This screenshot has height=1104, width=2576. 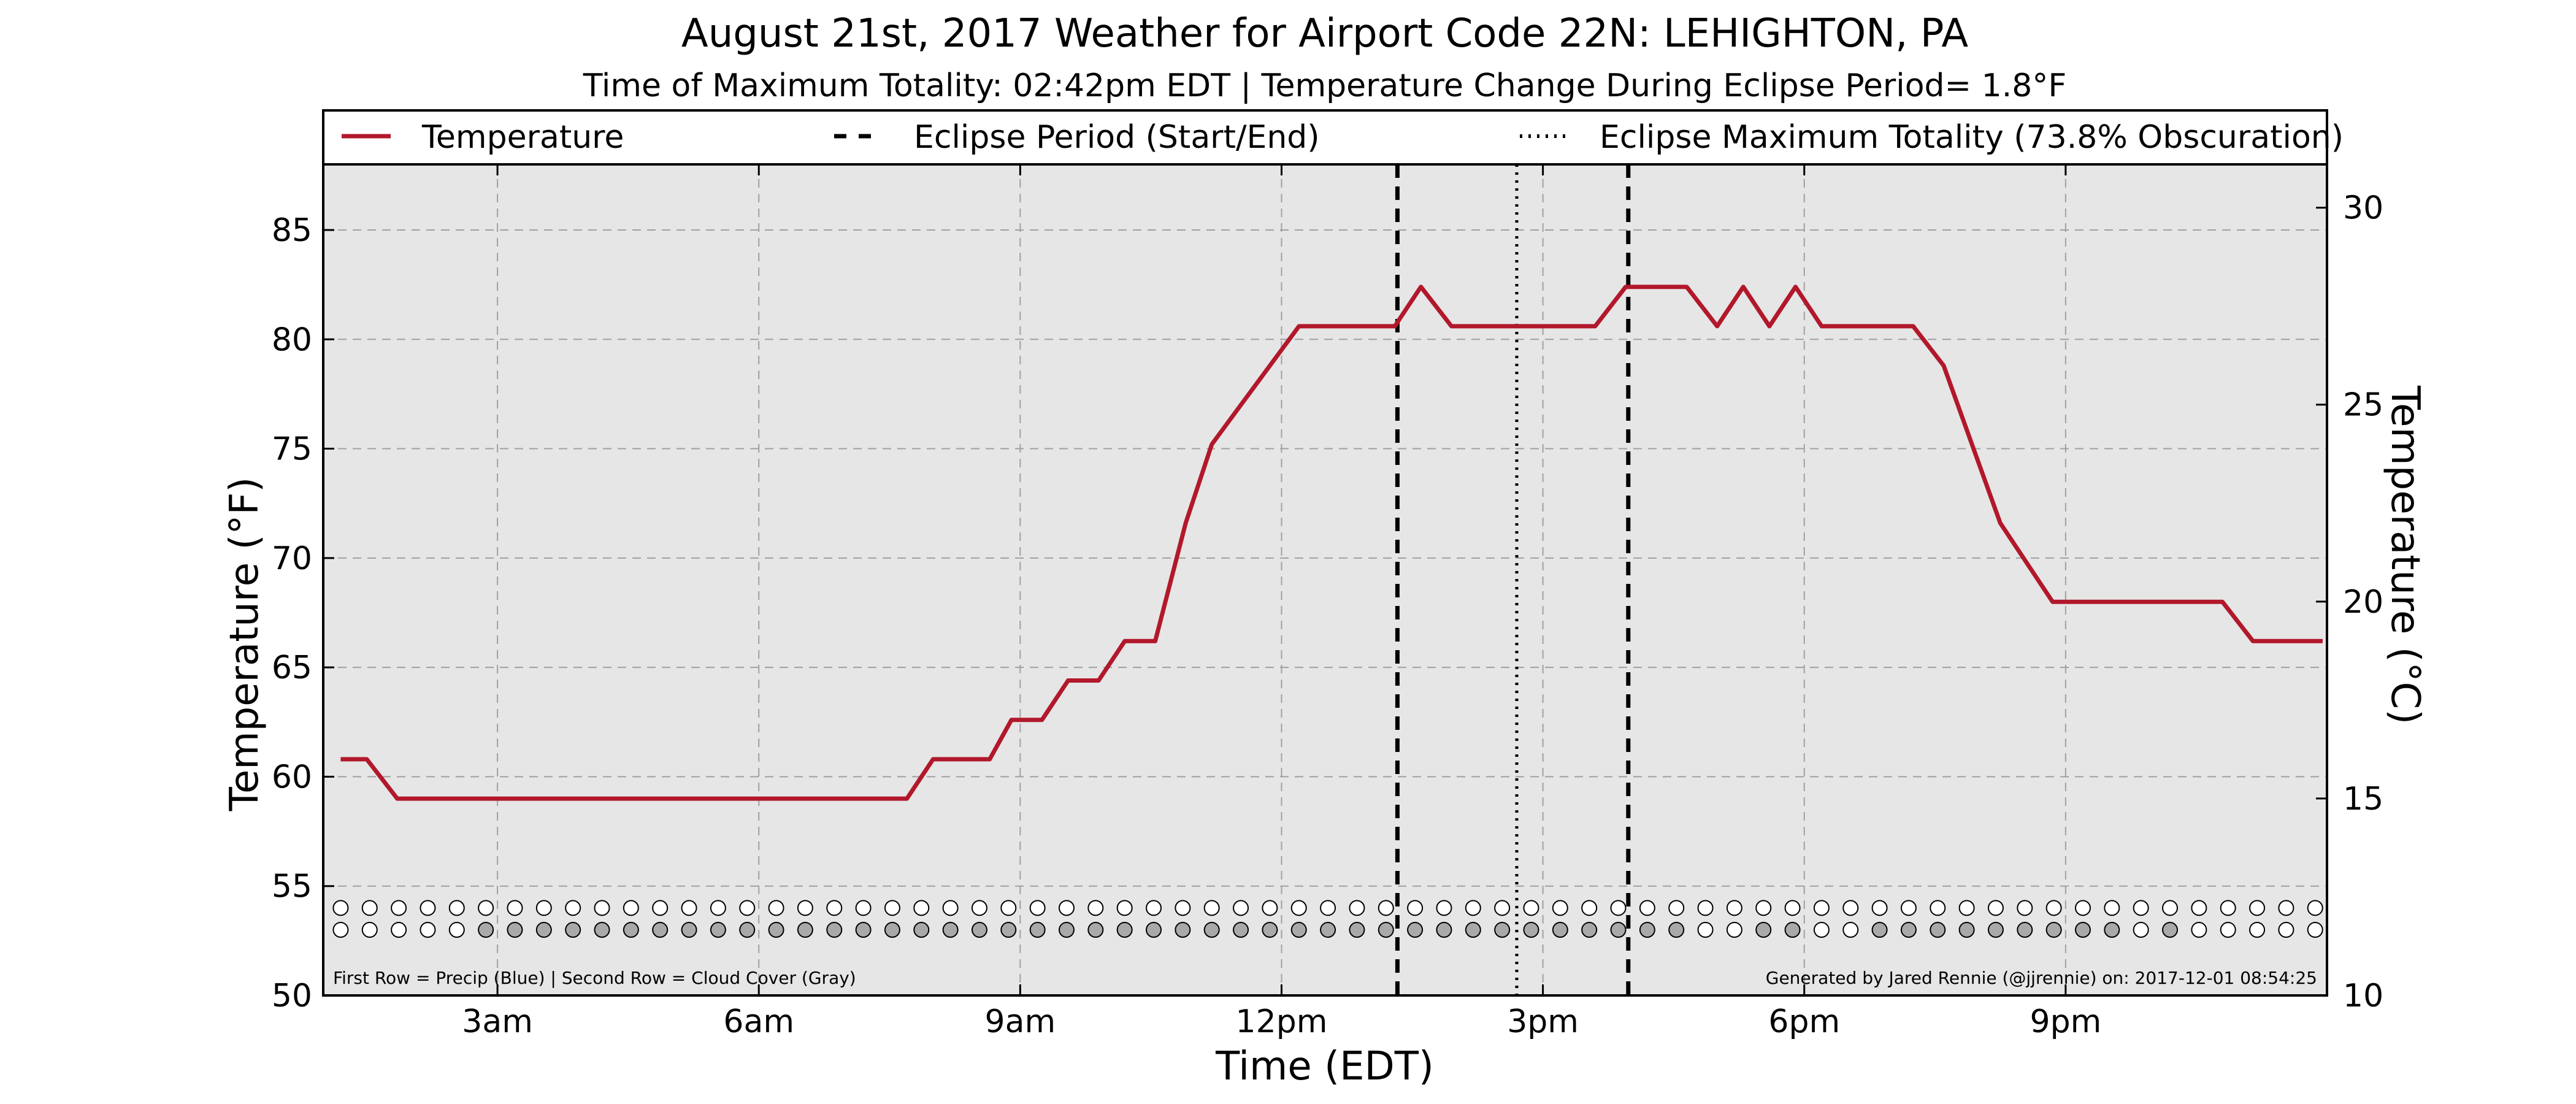 I want to click on y-right-tick-label: 20, so click(x=2363, y=602).